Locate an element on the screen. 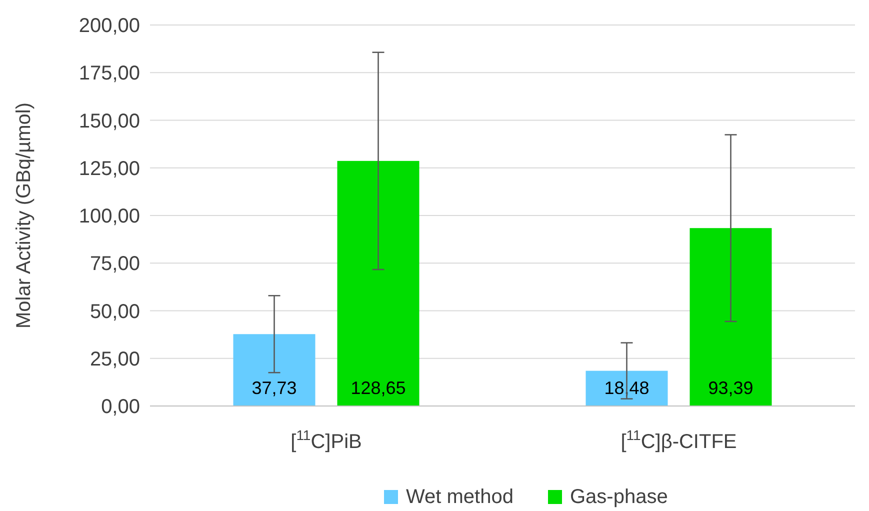 The image size is (869, 511). y-tick-label: 175,00 is located at coordinates (109, 73).